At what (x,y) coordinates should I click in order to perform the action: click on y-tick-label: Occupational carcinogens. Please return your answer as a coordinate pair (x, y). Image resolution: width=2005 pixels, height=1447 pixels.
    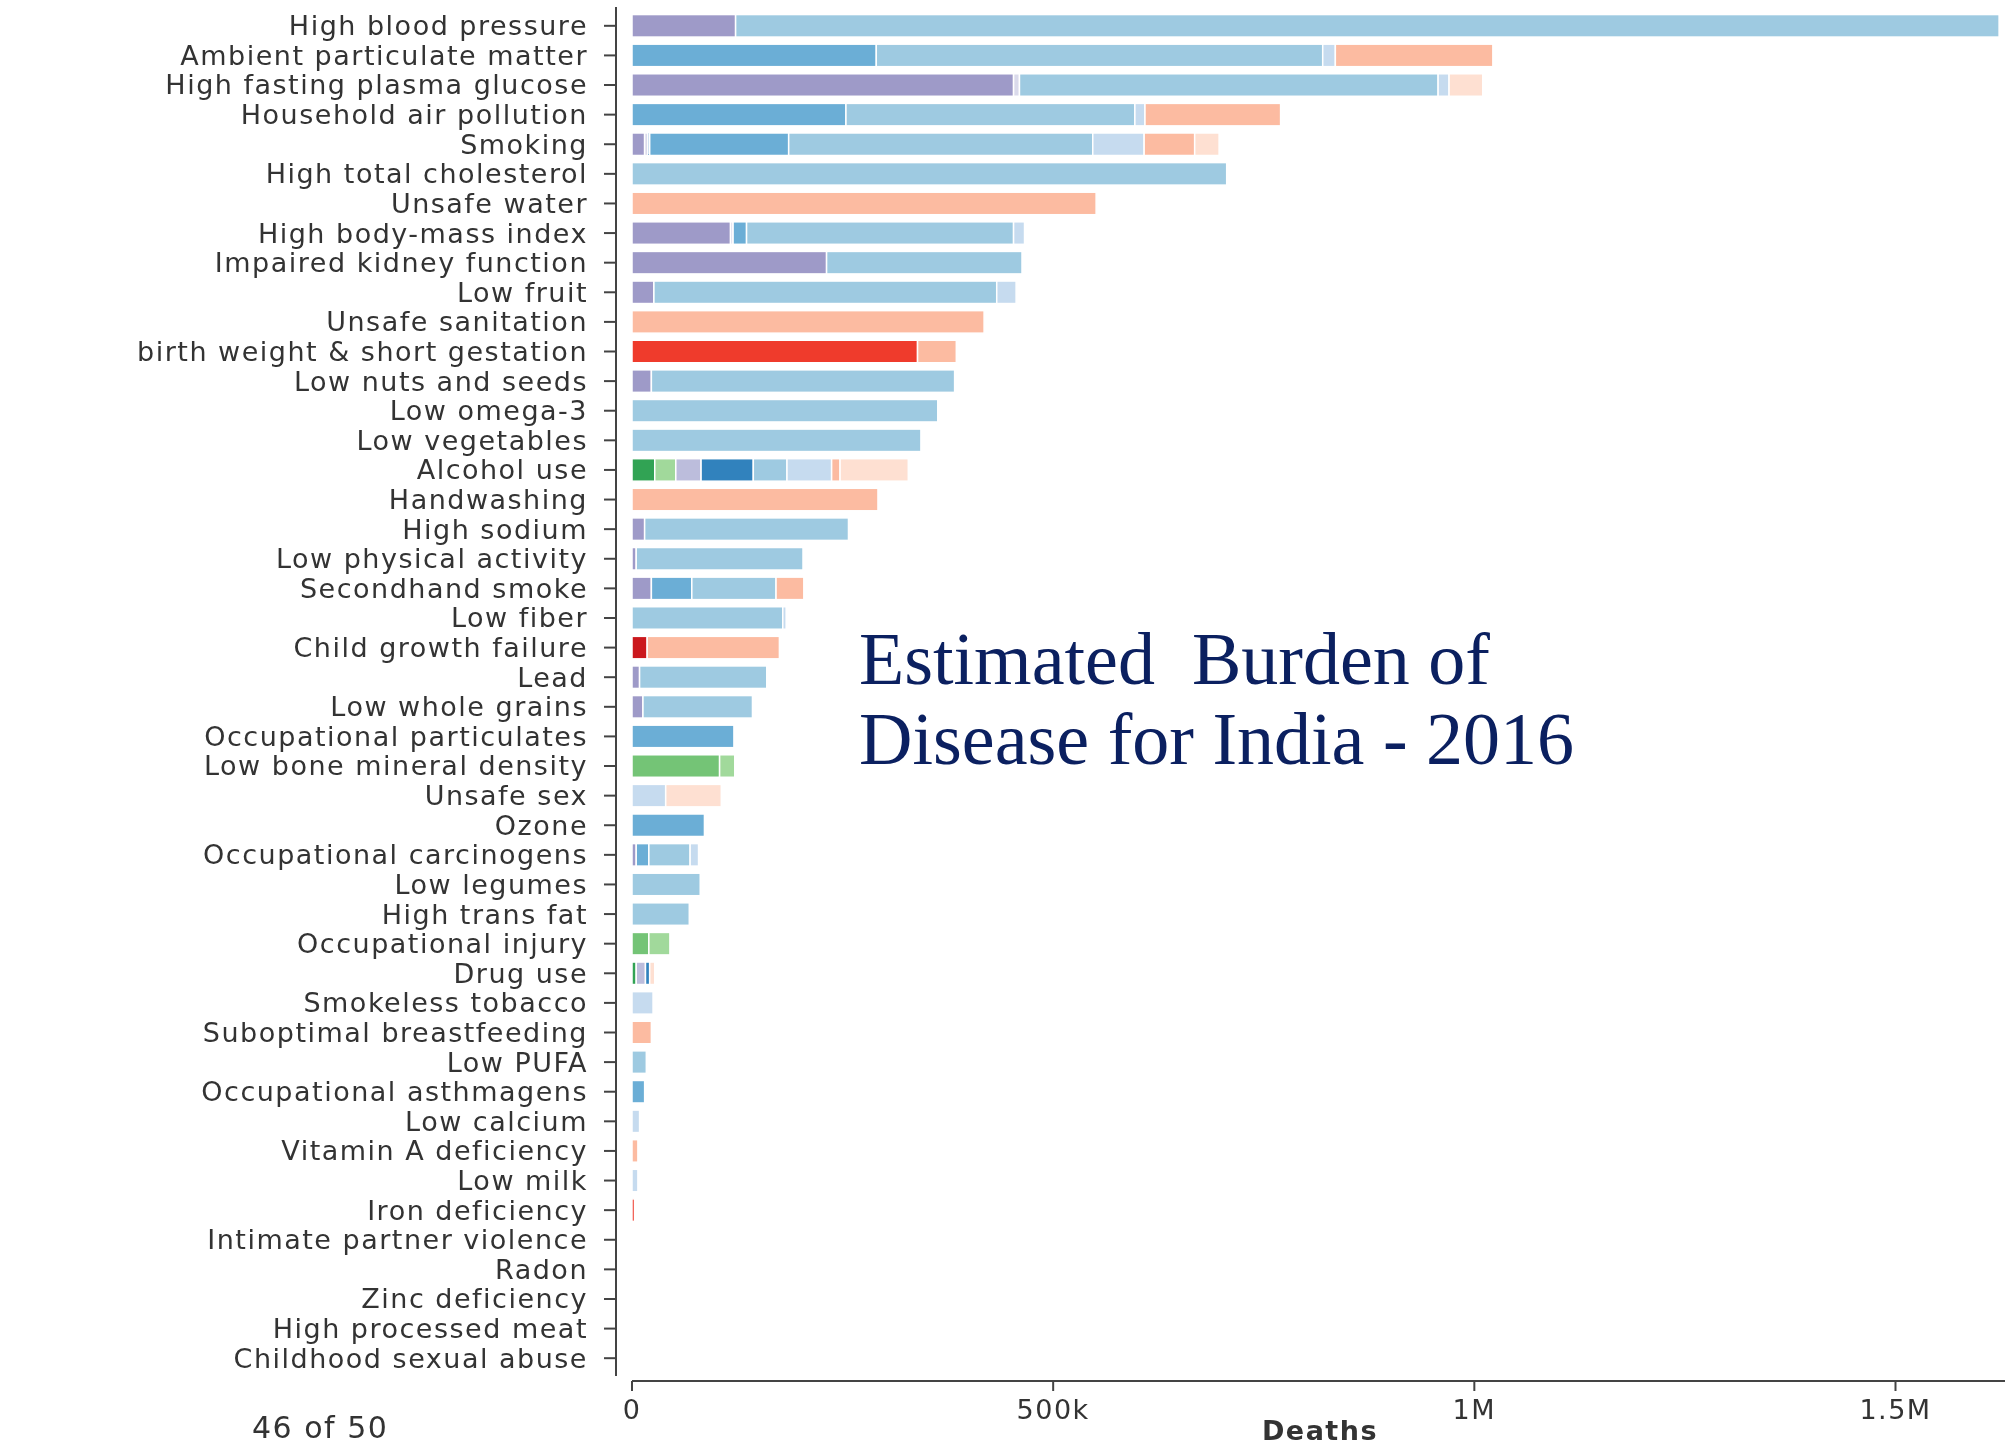
    Looking at the image, I should click on (395, 855).